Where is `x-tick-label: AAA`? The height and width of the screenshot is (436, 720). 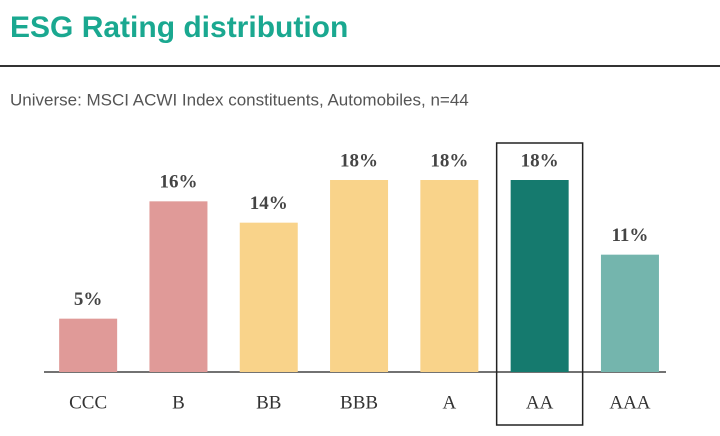
x-tick-label: AAA is located at coordinates (629, 402).